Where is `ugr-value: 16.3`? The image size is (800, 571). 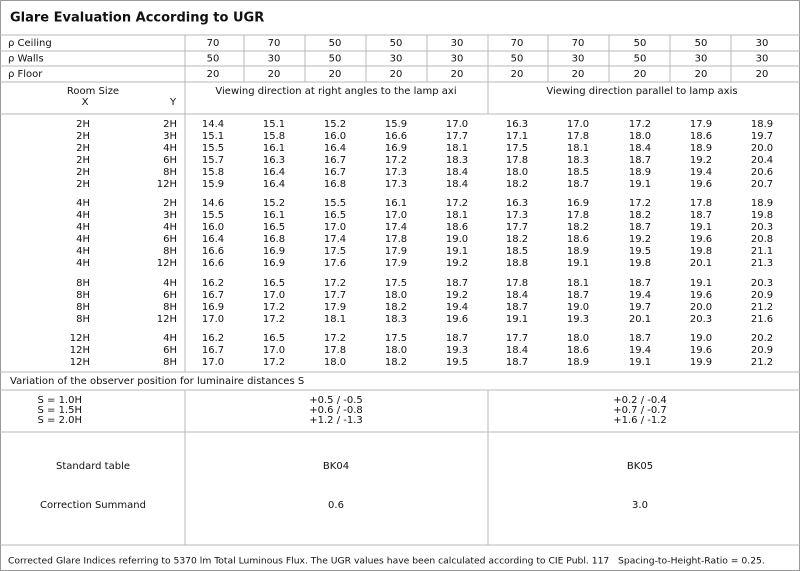 ugr-value: 16.3 is located at coordinates (274, 160).